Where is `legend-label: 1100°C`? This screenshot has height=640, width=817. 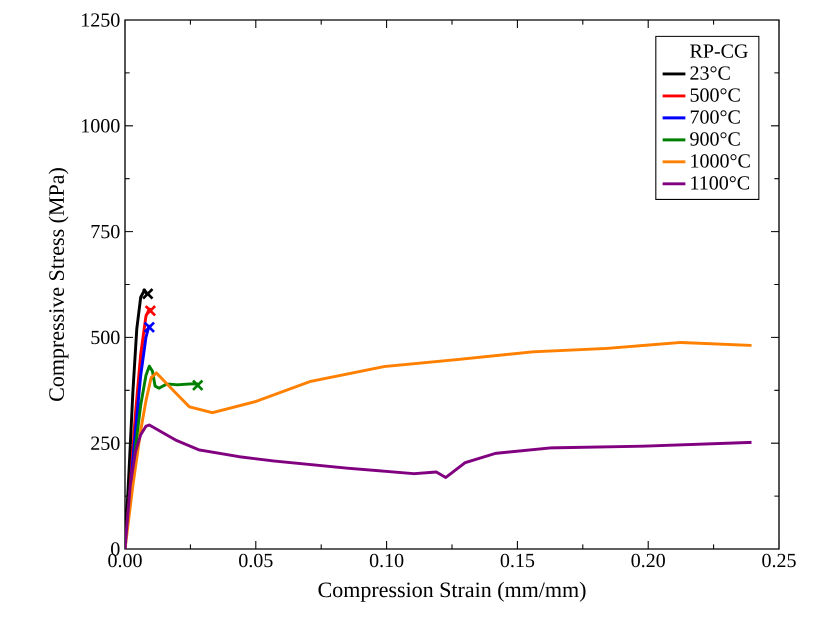 legend-label: 1100°C is located at coordinates (720, 183).